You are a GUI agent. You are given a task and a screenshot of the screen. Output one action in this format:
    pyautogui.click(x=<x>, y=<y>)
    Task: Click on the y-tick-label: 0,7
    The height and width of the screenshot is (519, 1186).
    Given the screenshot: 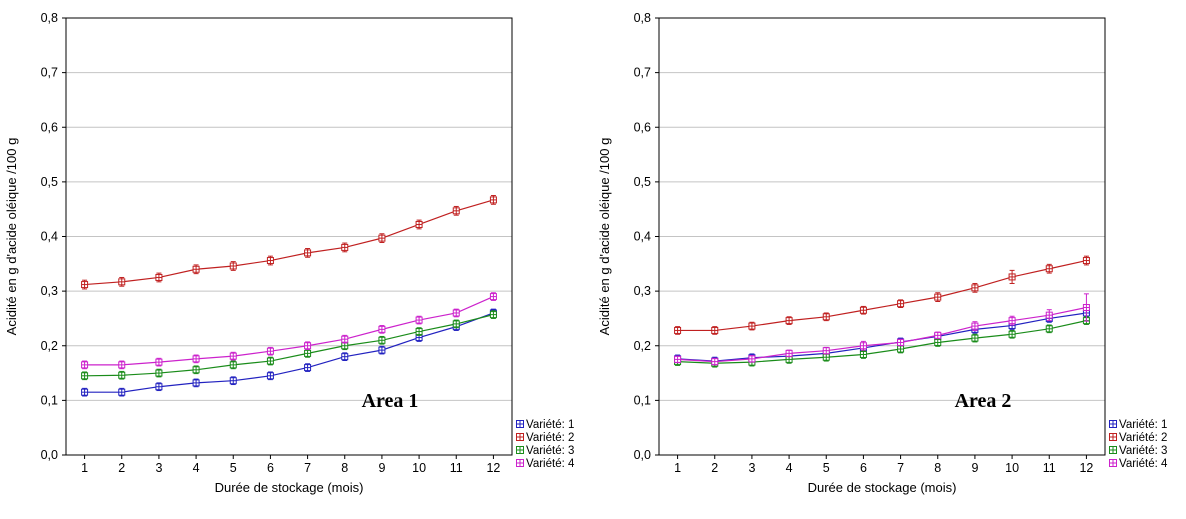 What is the action you would take?
    pyautogui.click(x=49, y=73)
    